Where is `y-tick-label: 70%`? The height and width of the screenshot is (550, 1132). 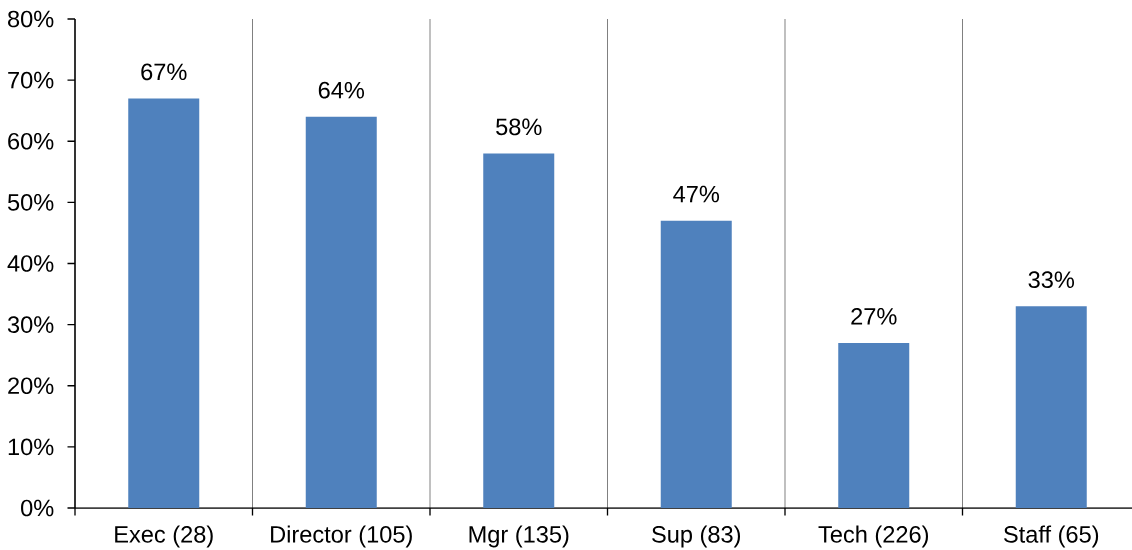
y-tick-label: 70% is located at coordinates (31, 80).